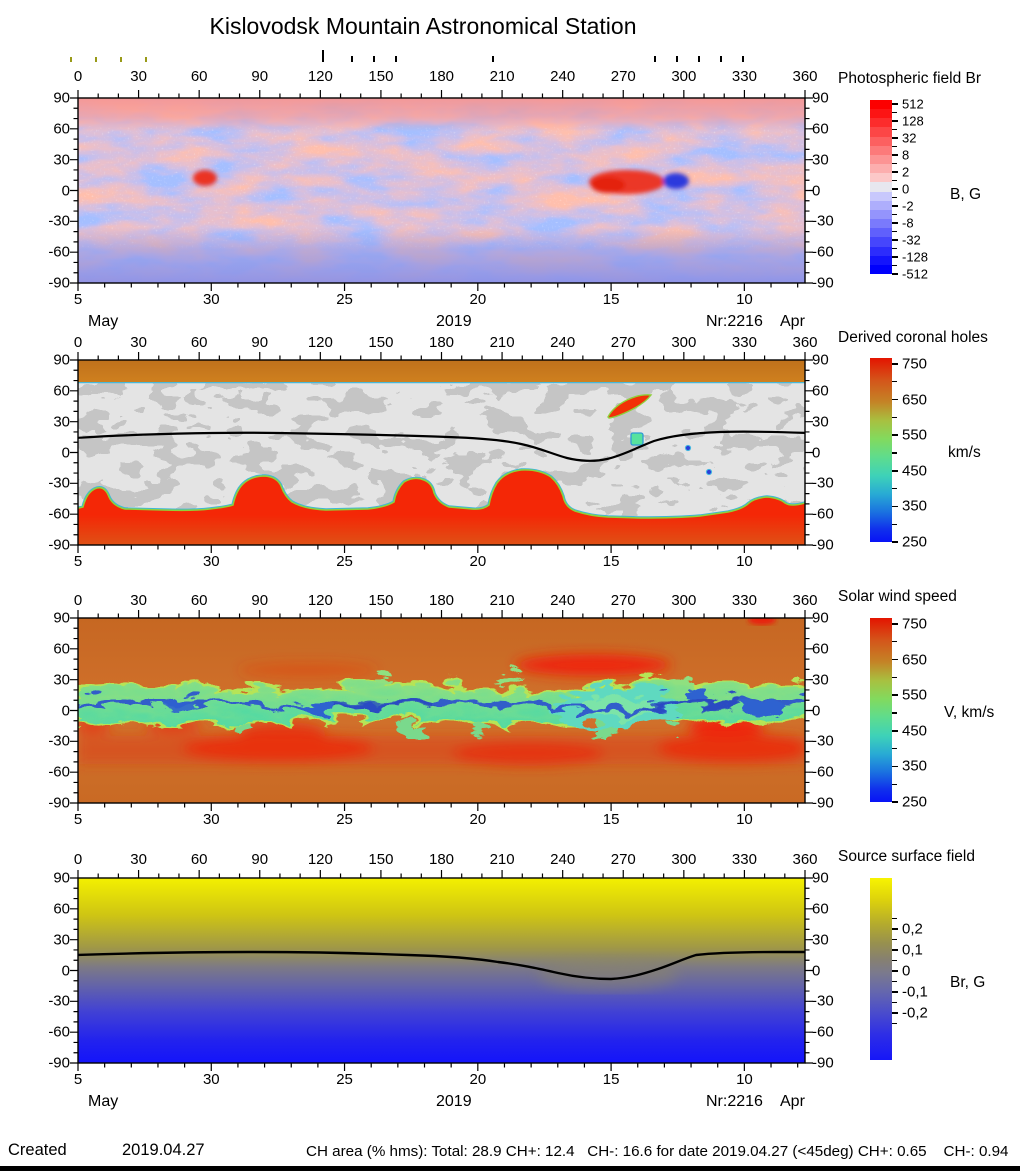  I want to click on colorbar-tick-label: 750, so click(915, 624).